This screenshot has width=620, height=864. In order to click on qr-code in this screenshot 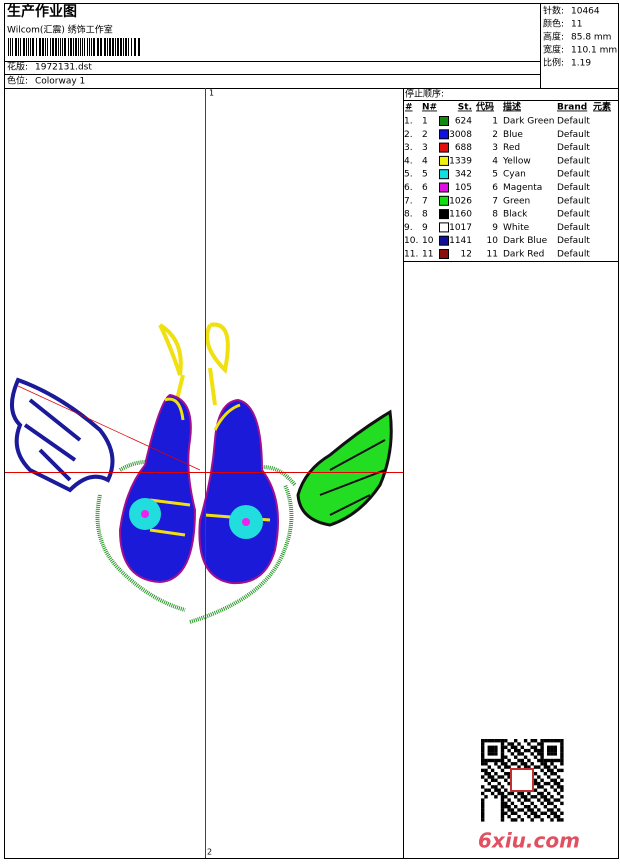, I will do `click(522, 780)`.